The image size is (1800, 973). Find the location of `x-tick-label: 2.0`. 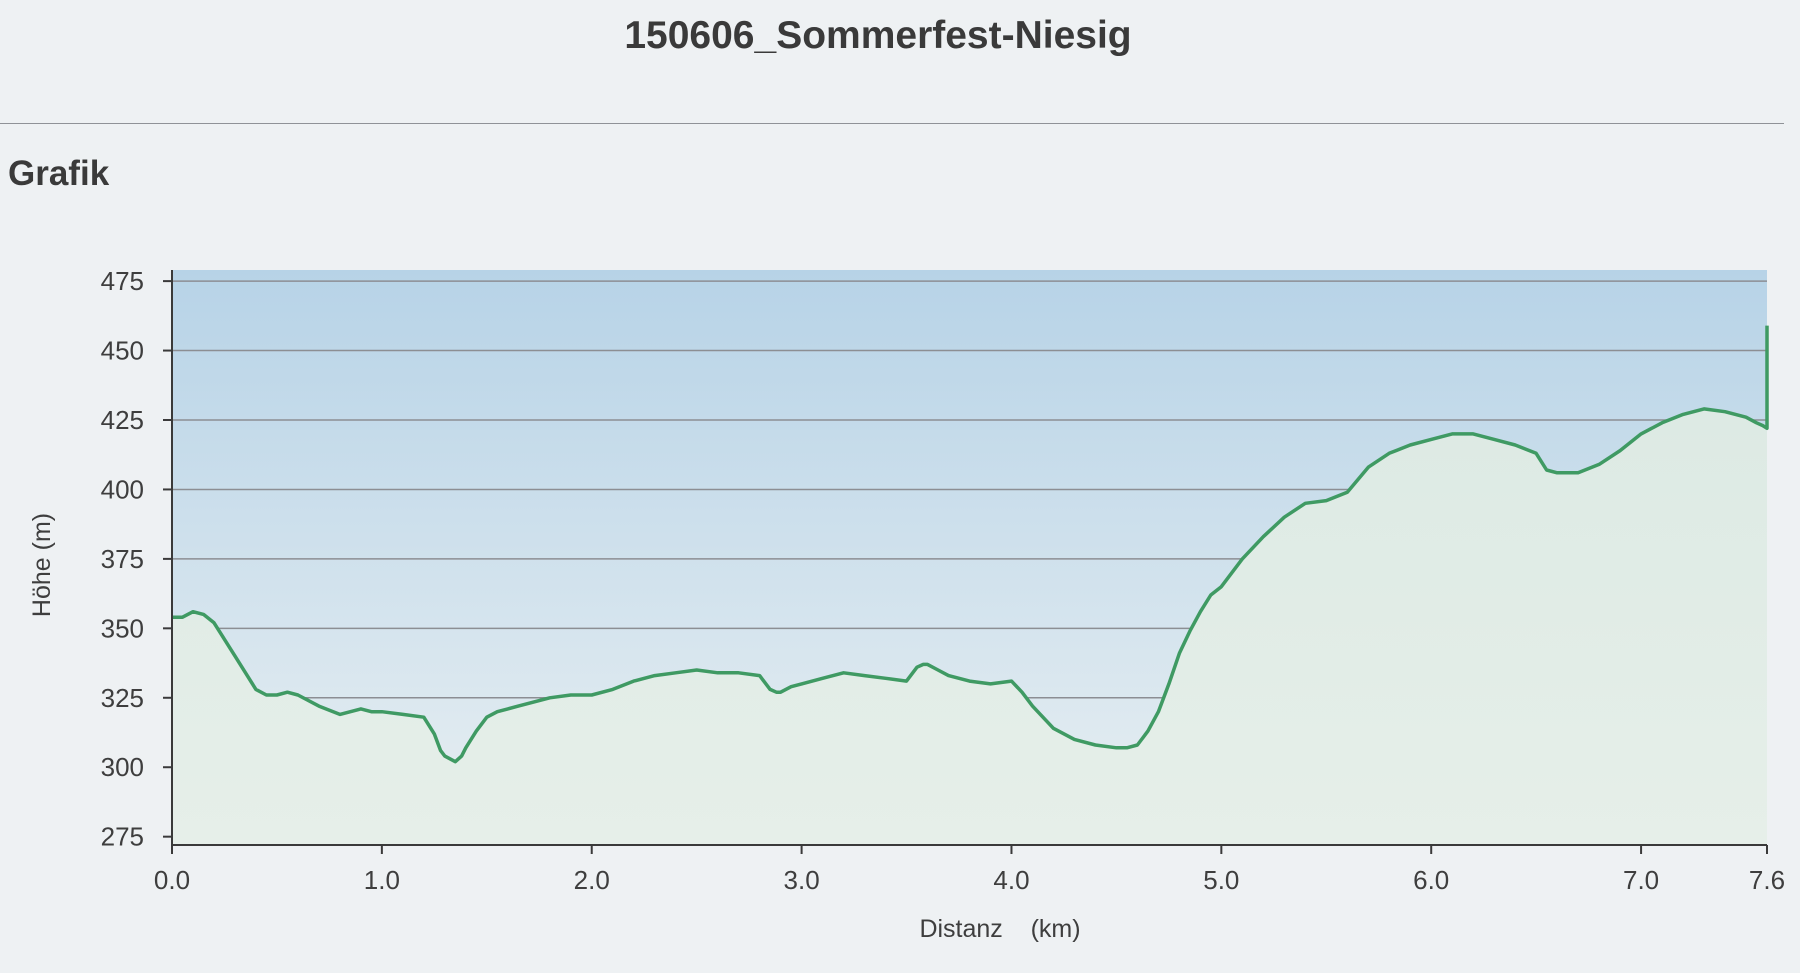

x-tick-label: 2.0 is located at coordinates (592, 880).